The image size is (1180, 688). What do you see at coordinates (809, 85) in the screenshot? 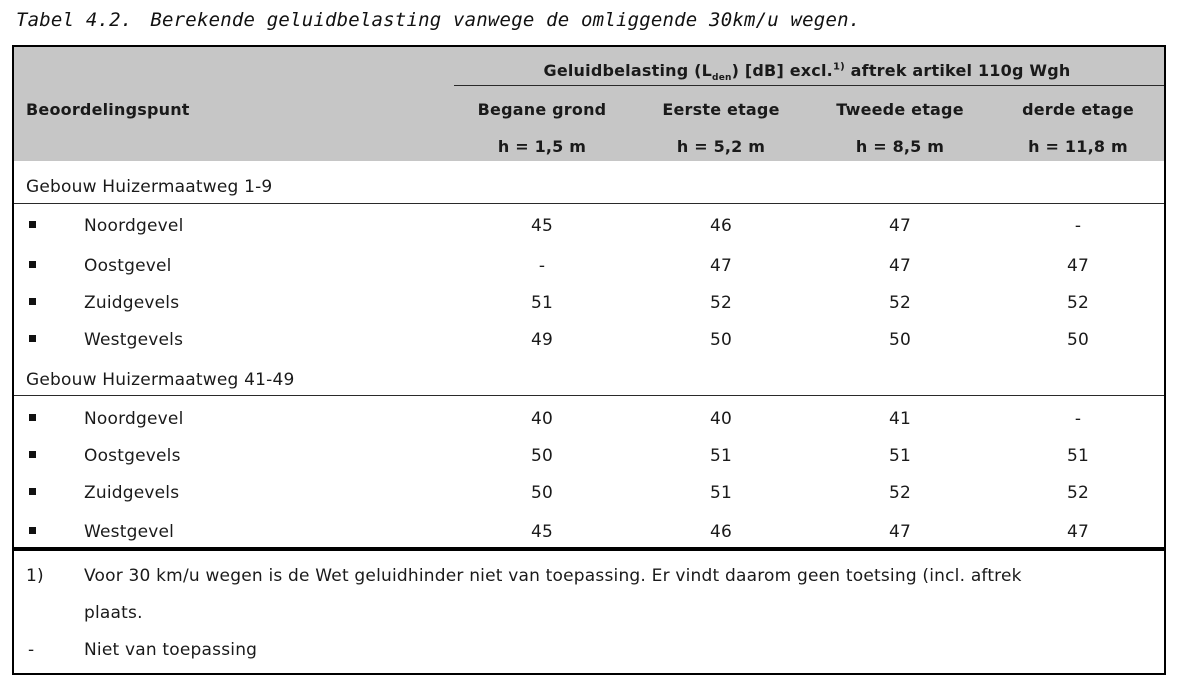
I see `header-group-rule` at bounding box center [809, 85].